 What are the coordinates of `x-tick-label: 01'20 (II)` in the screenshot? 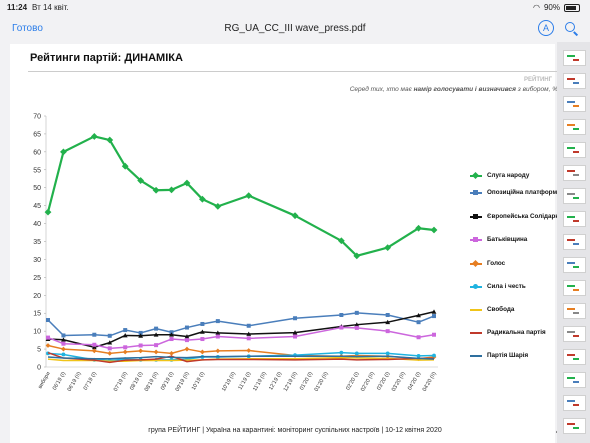 It's located at (322, 382).